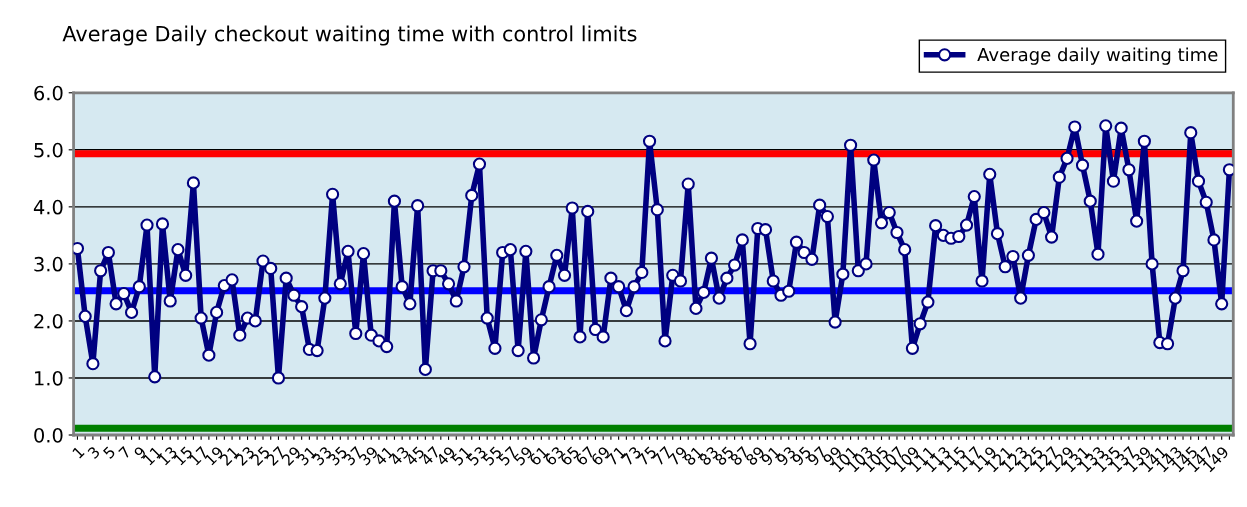 Image resolution: width=1247 pixels, height=507 pixels. I want to click on x-tick-label: 3, so click(94, 452).